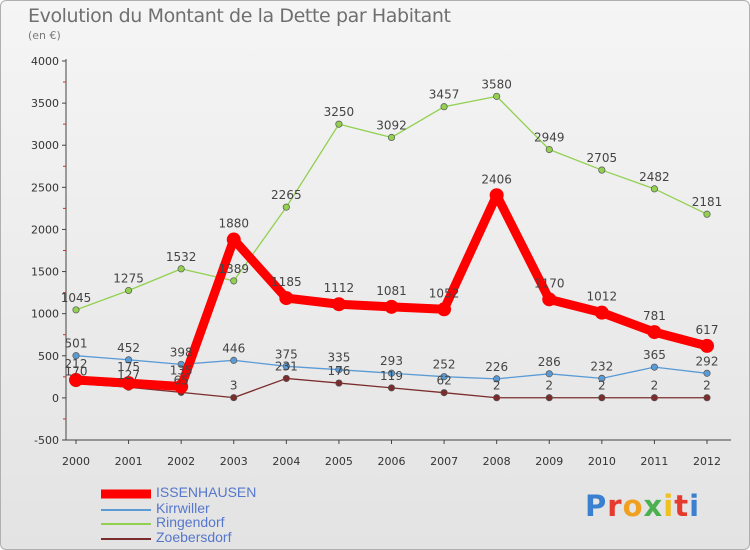  What do you see at coordinates (76, 344) in the screenshot?
I see `data-label: 501` at bounding box center [76, 344].